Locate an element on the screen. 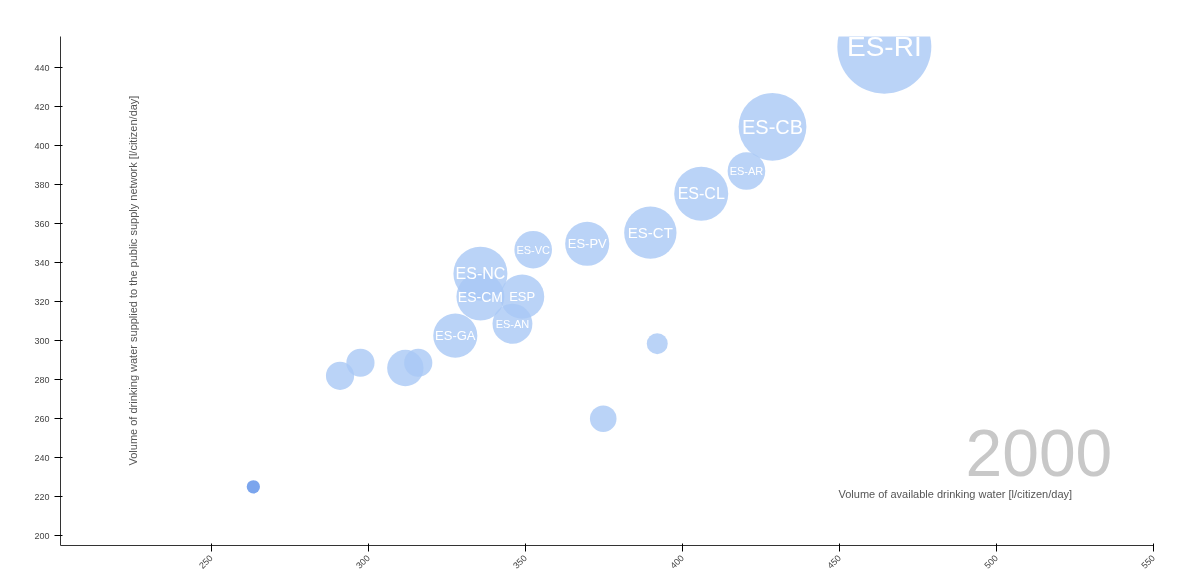 Image resolution: width=1179 pixels, height=585 pixels. annotation: ES-AR is located at coordinates (746, 171).